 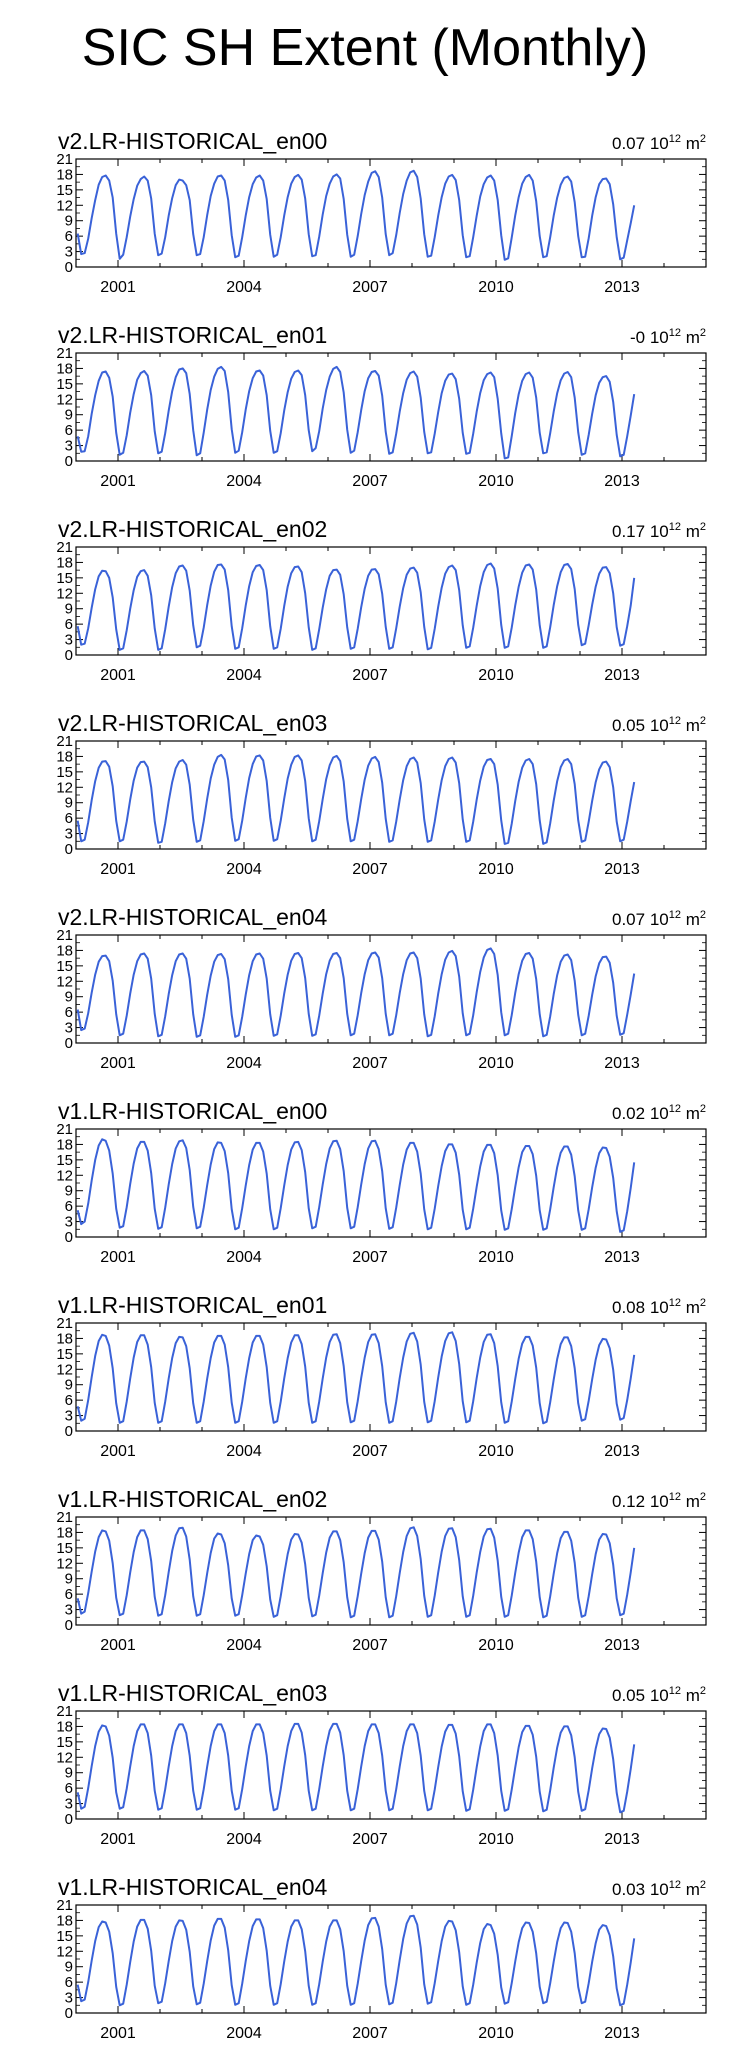 What do you see at coordinates (659, 1113) in the screenshot?
I see `mean-label: 0.02 1012 m2` at bounding box center [659, 1113].